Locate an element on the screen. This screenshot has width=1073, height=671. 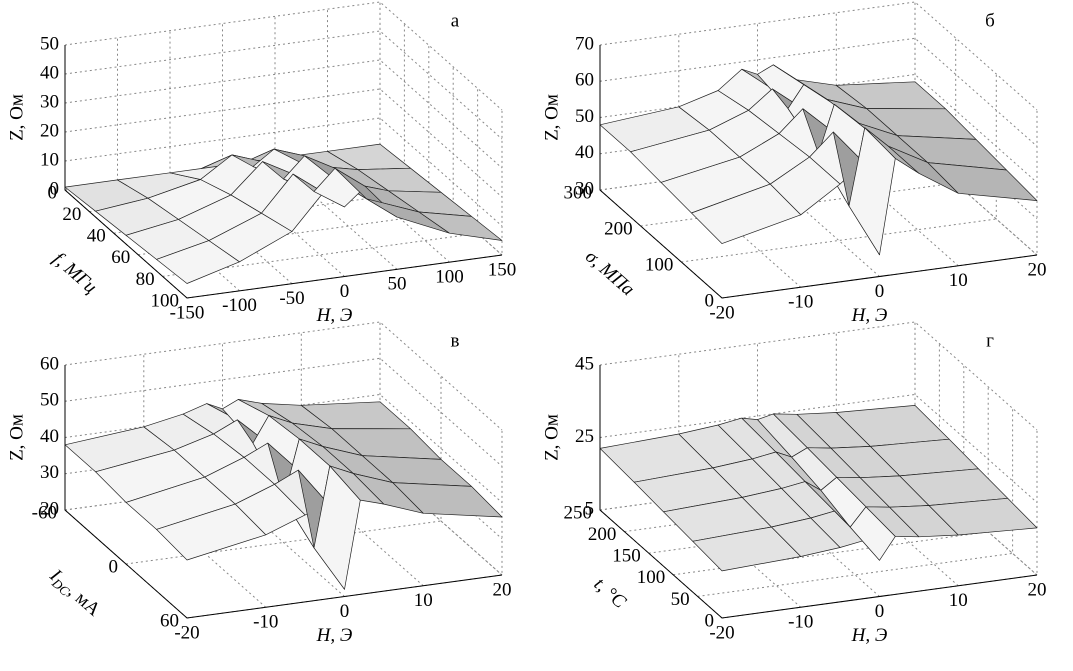
y-tick-label: 150 is located at coordinates (626, 556).